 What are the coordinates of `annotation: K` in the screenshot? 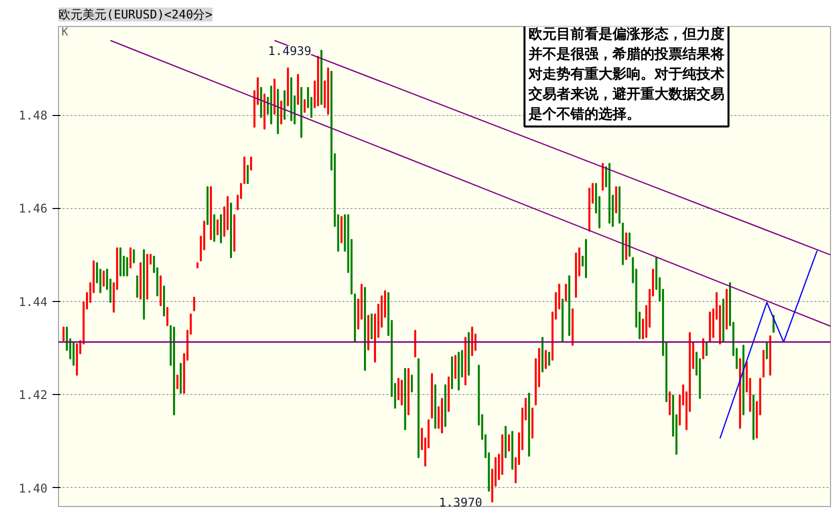 It's located at (65, 32).